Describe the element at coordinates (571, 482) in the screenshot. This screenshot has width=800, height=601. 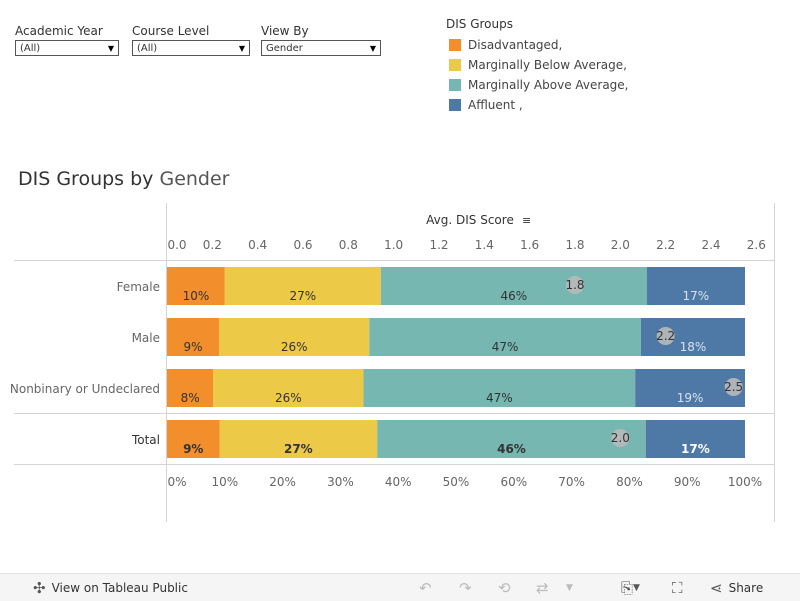
I see `bottom-axis-tick-label: 70%` at that location.